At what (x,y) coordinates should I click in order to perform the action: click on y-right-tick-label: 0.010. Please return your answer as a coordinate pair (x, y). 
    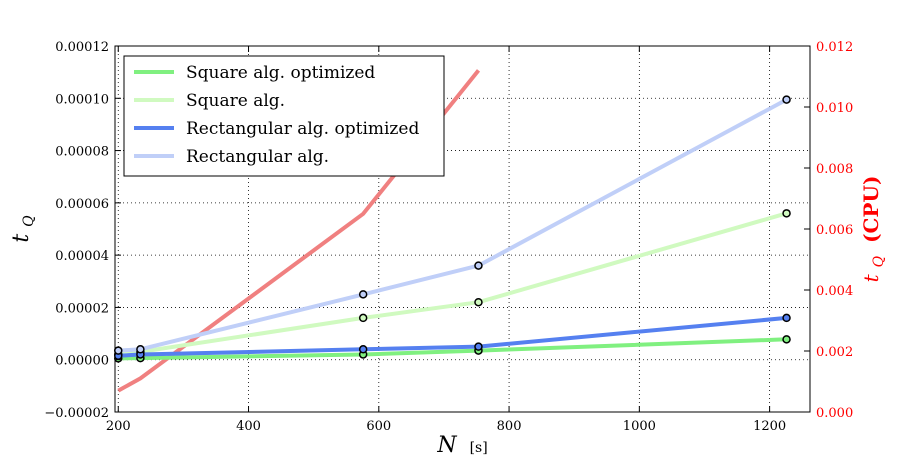
    Looking at the image, I should click on (834, 108).